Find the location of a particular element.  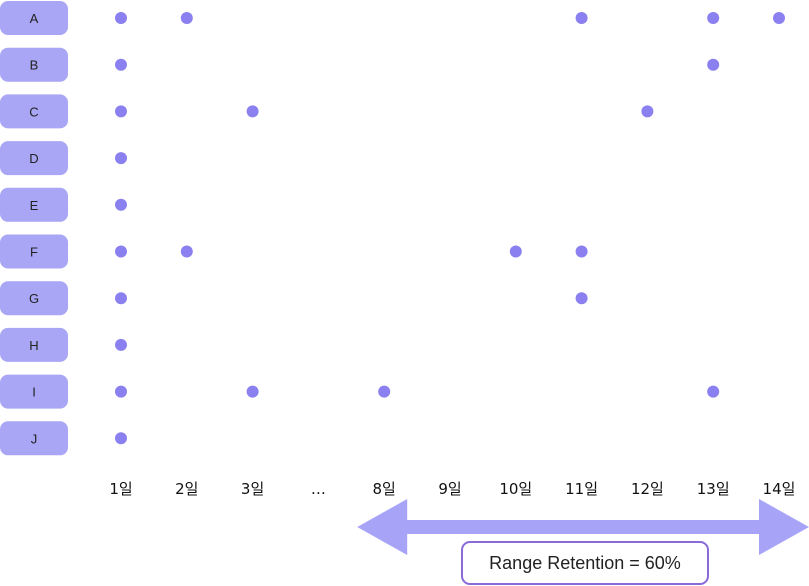

row-label-h: H is located at coordinates (33, 345).